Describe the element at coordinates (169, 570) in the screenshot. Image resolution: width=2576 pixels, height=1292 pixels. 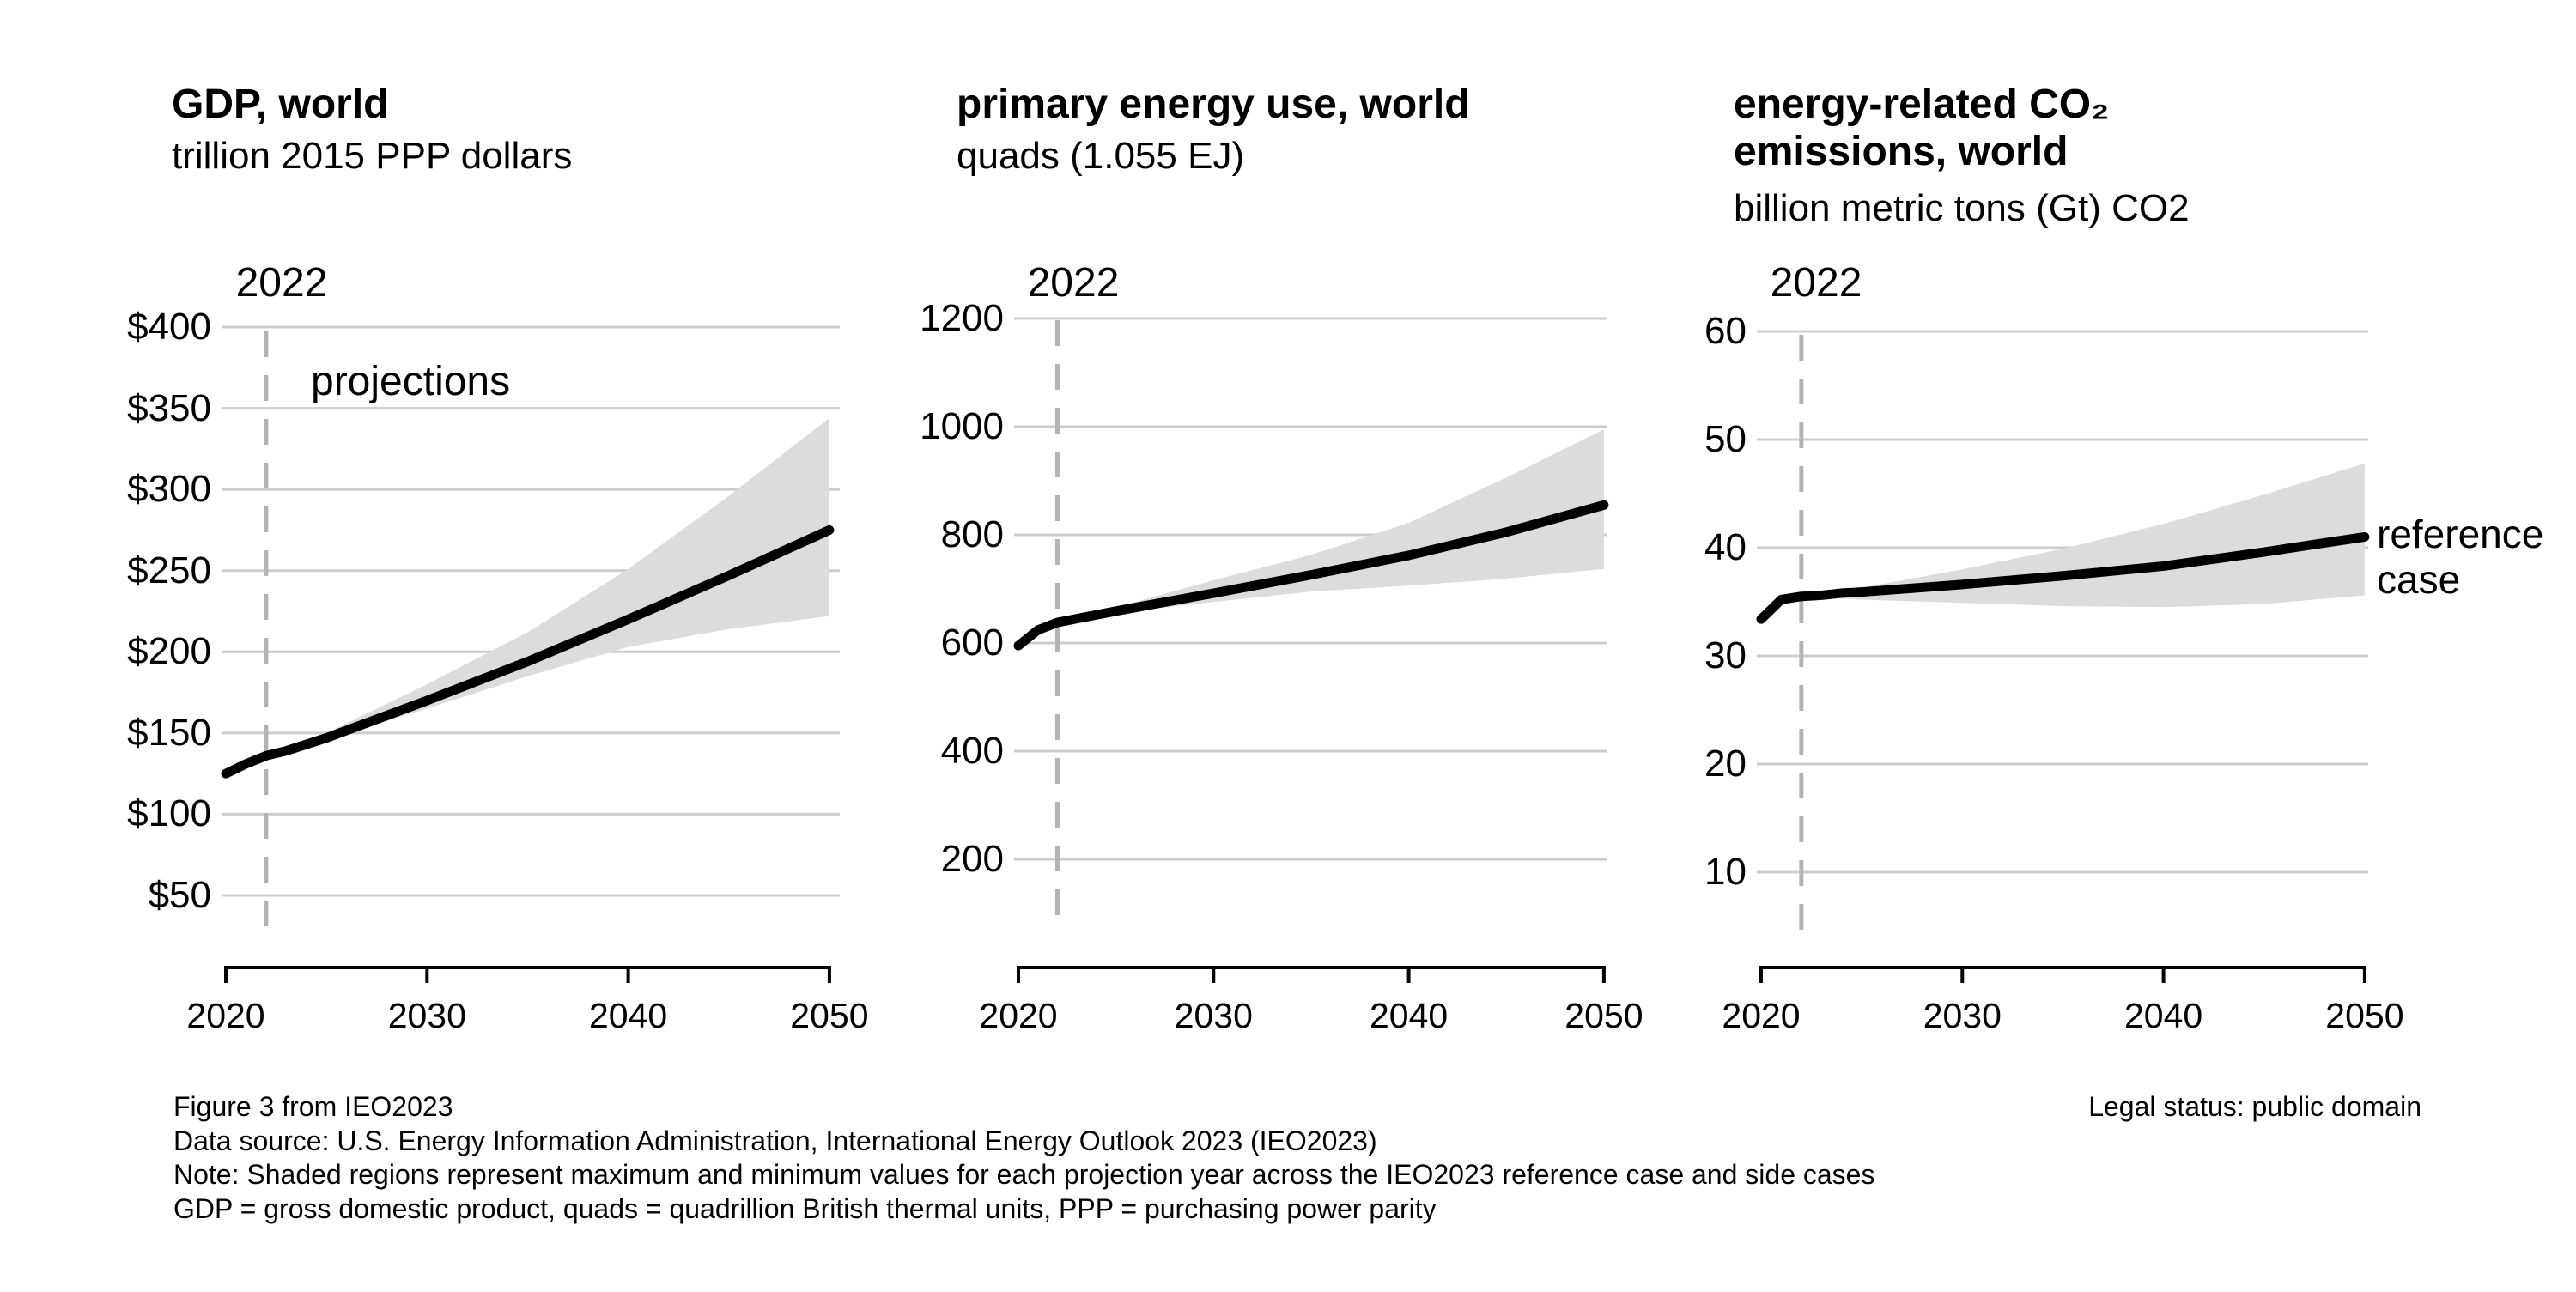
I see `y-tick-label: $250` at that location.